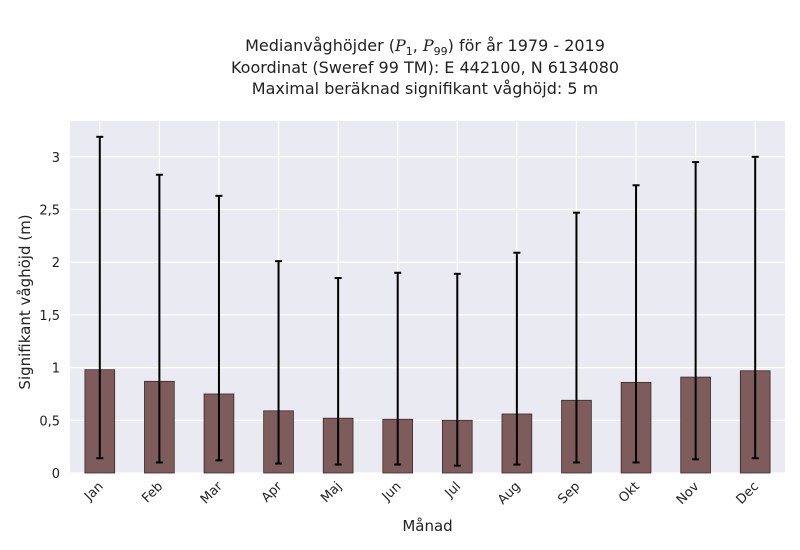 This screenshot has width=800, height=550. I want to click on x-tick-label-nov: Nov, so click(688, 493).